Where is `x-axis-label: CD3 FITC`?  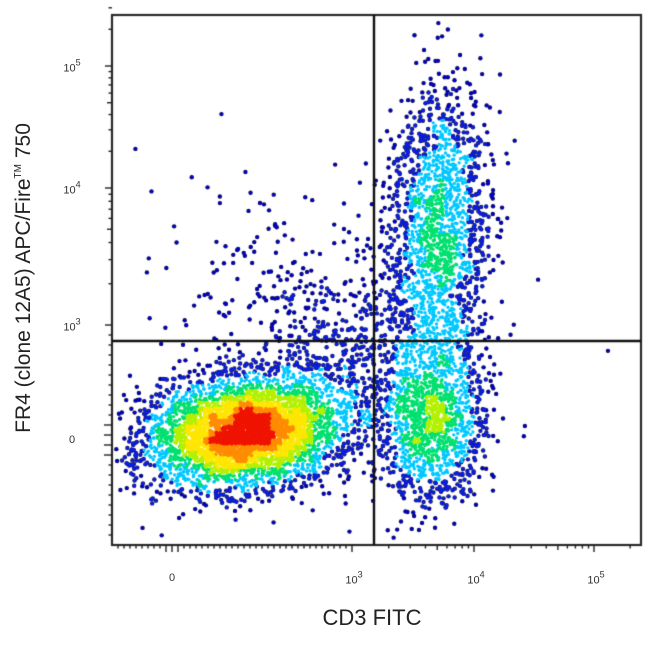 x-axis-label: CD3 FITC is located at coordinates (372, 617).